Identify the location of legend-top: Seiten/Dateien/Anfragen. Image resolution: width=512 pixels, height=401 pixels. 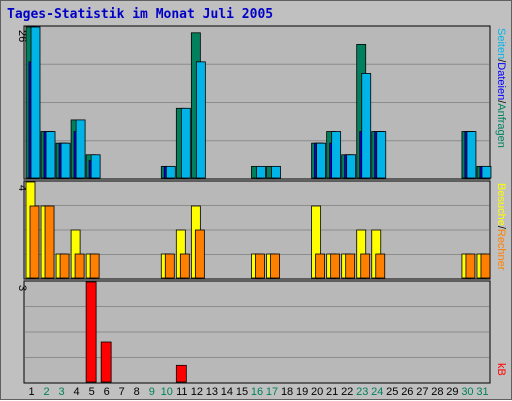
(501, 88).